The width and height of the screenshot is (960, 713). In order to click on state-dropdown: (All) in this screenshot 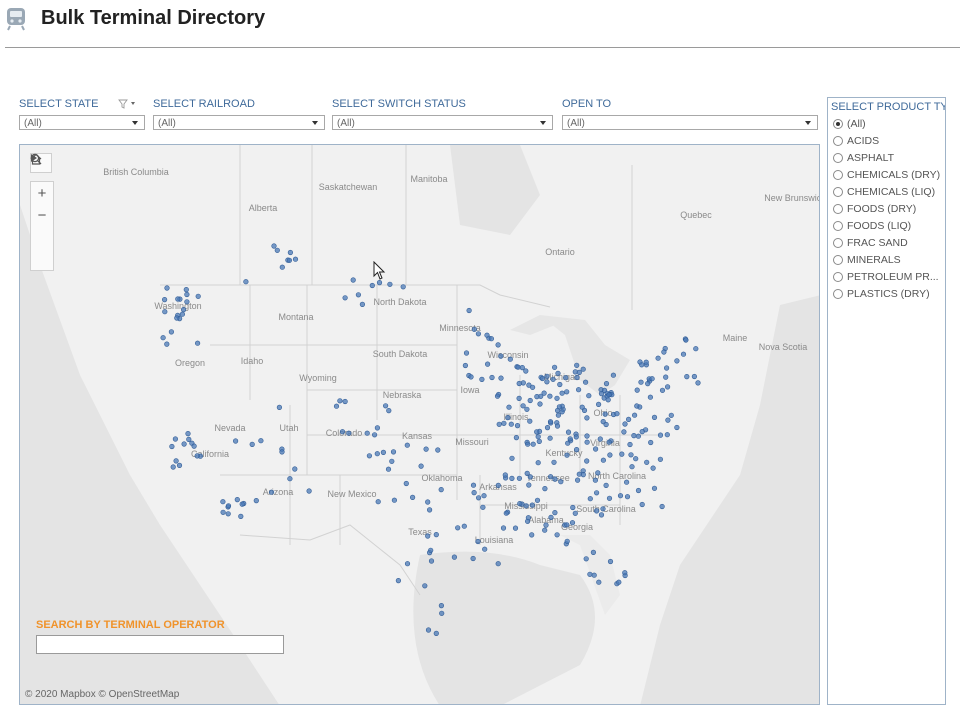, I will do `click(82, 122)`.